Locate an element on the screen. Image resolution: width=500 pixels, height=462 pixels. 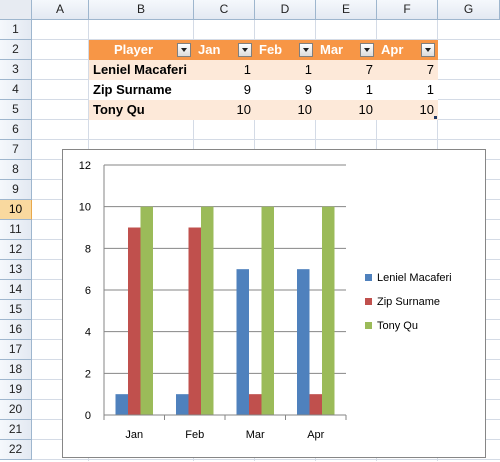
bar-tony-qu-apr is located at coordinates (328, 311).